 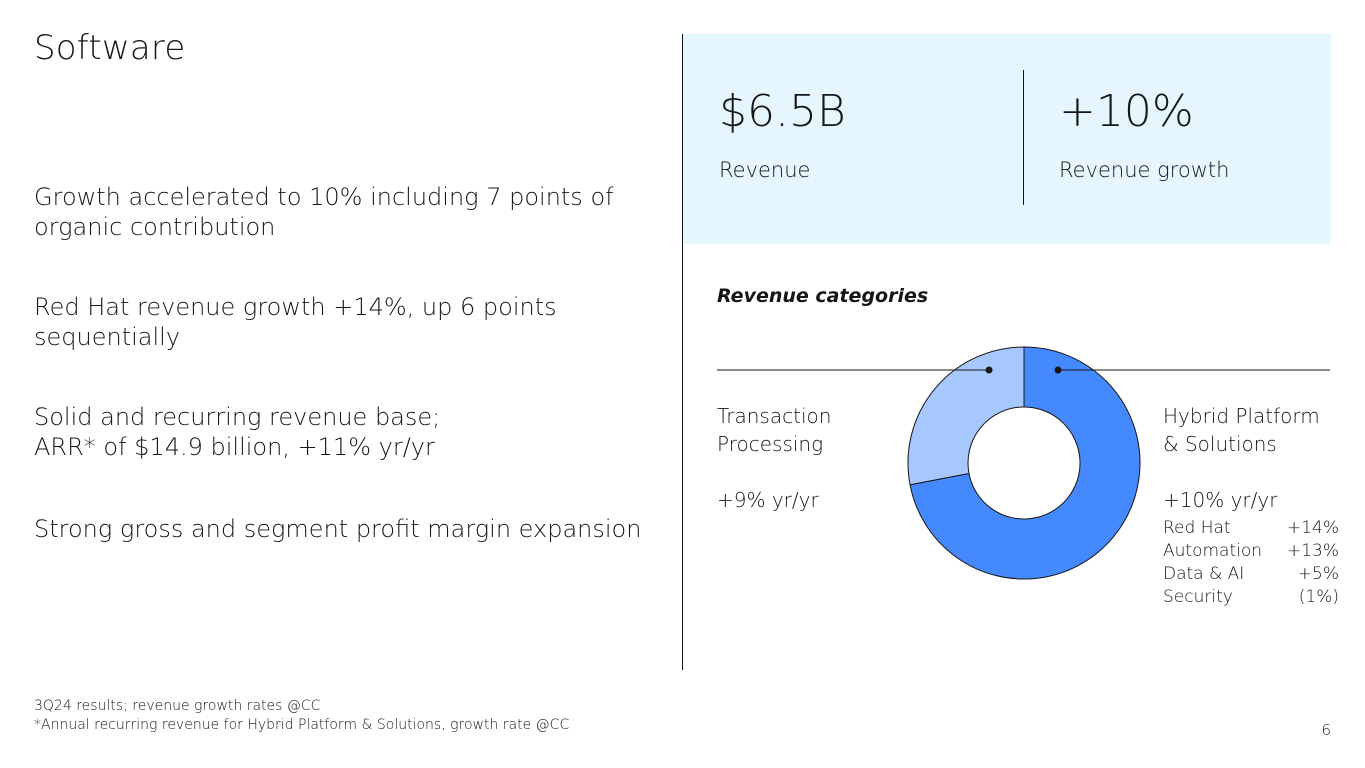 What do you see at coordinates (782, 111) in the screenshot?
I see `kpi-revenue-value: $6.5B` at bounding box center [782, 111].